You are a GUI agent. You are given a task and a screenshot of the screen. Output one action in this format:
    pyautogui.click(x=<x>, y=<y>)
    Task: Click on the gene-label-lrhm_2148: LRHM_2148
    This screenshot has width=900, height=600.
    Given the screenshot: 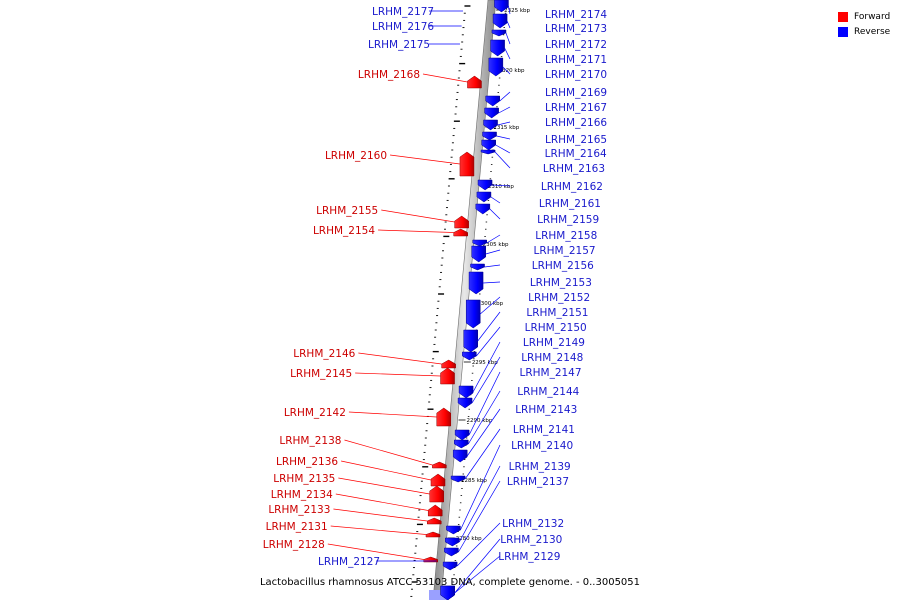 What is the action you would take?
    pyautogui.click(x=552, y=358)
    